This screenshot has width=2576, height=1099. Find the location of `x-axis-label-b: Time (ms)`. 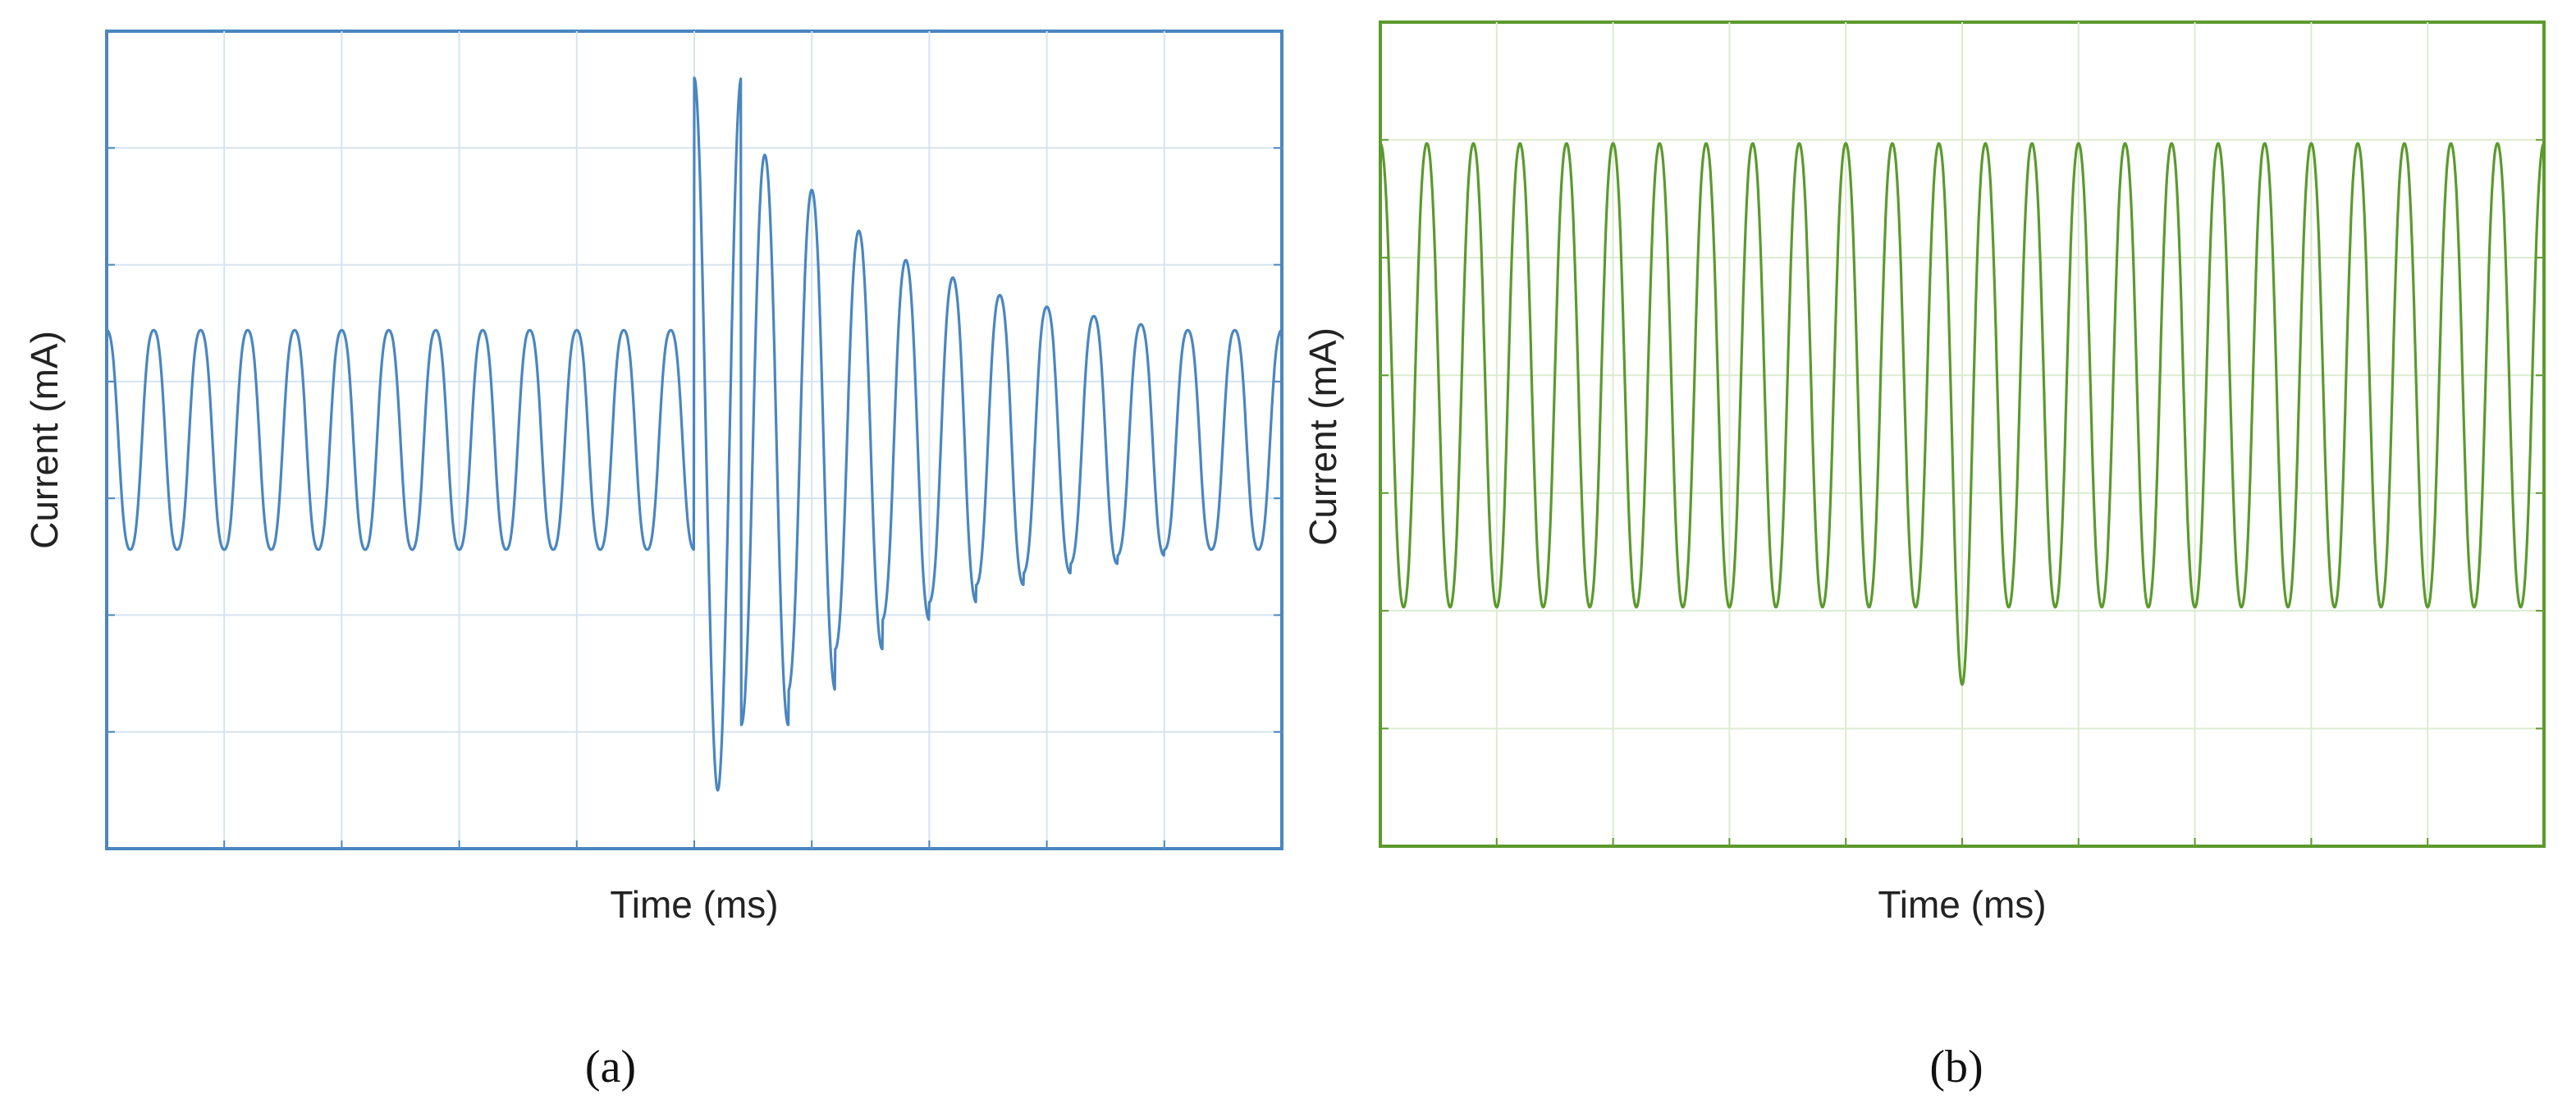

x-axis-label-b: Time (ms) is located at coordinates (1962, 905).